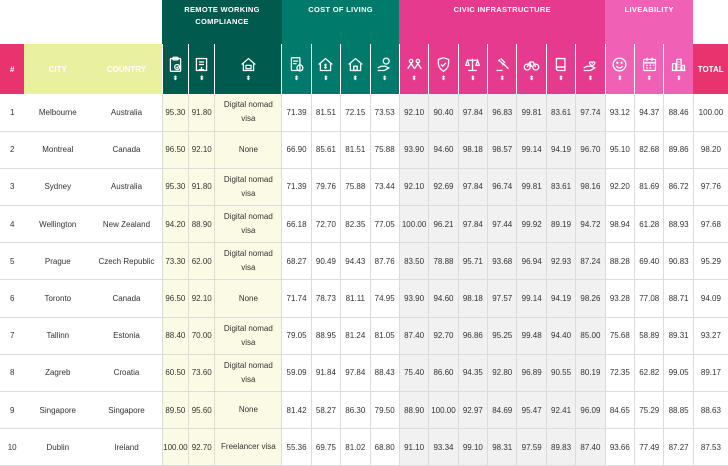 Image resolution: width=728 pixels, height=466 pixels. I want to click on header-rank: #, so click(12, 69).